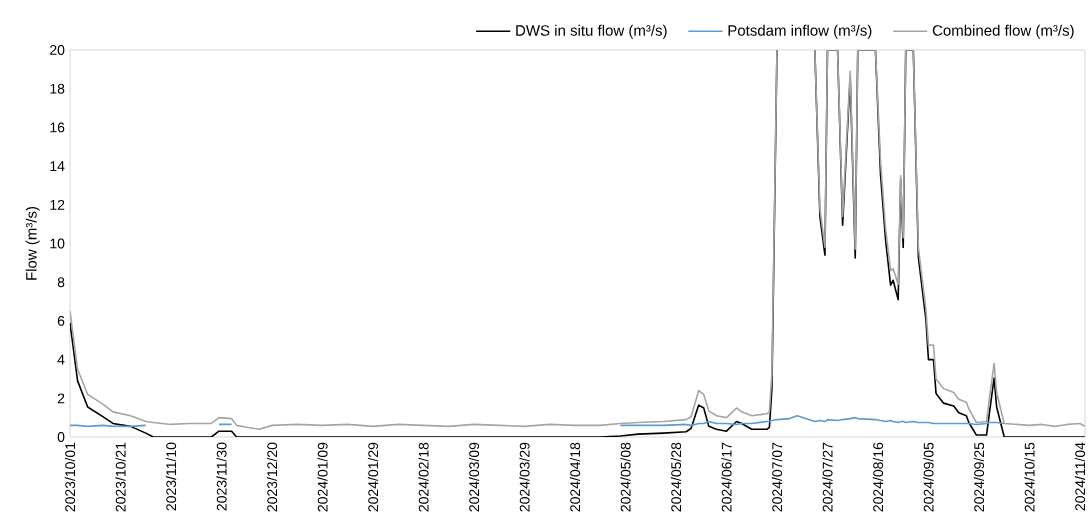  Describe the element at coordinates (57, 204) in the screenshot. I see `y-tick-label: 12` at that location.